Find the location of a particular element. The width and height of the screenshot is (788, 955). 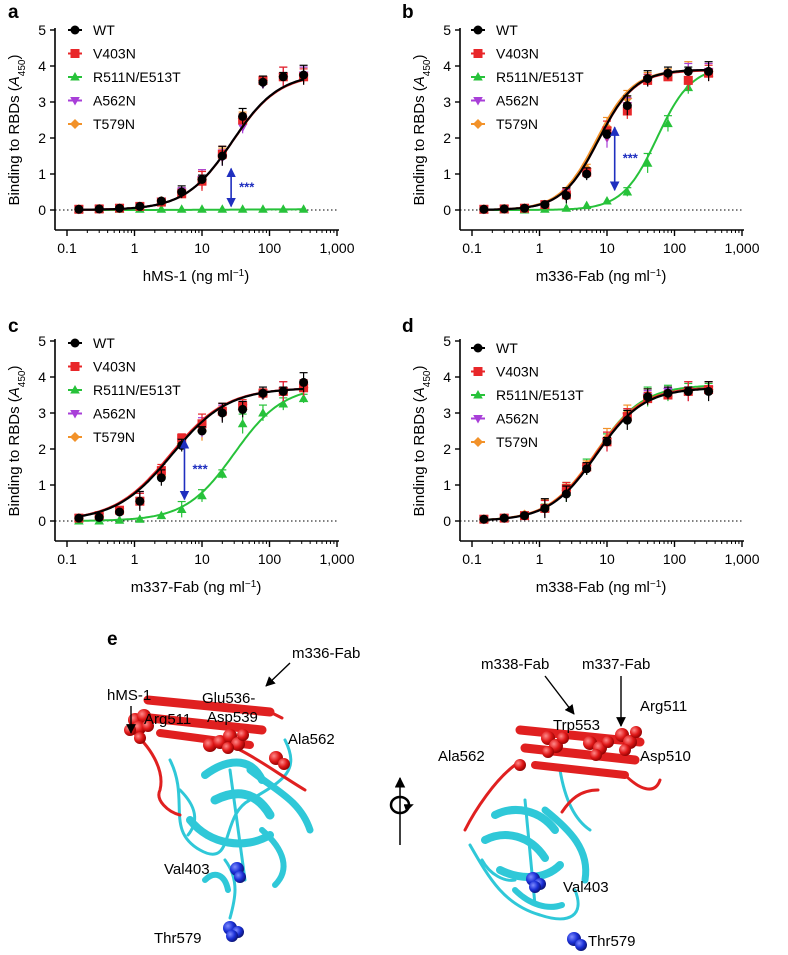

y-axis-label-symbol: A is located at coordinates (14, 392).